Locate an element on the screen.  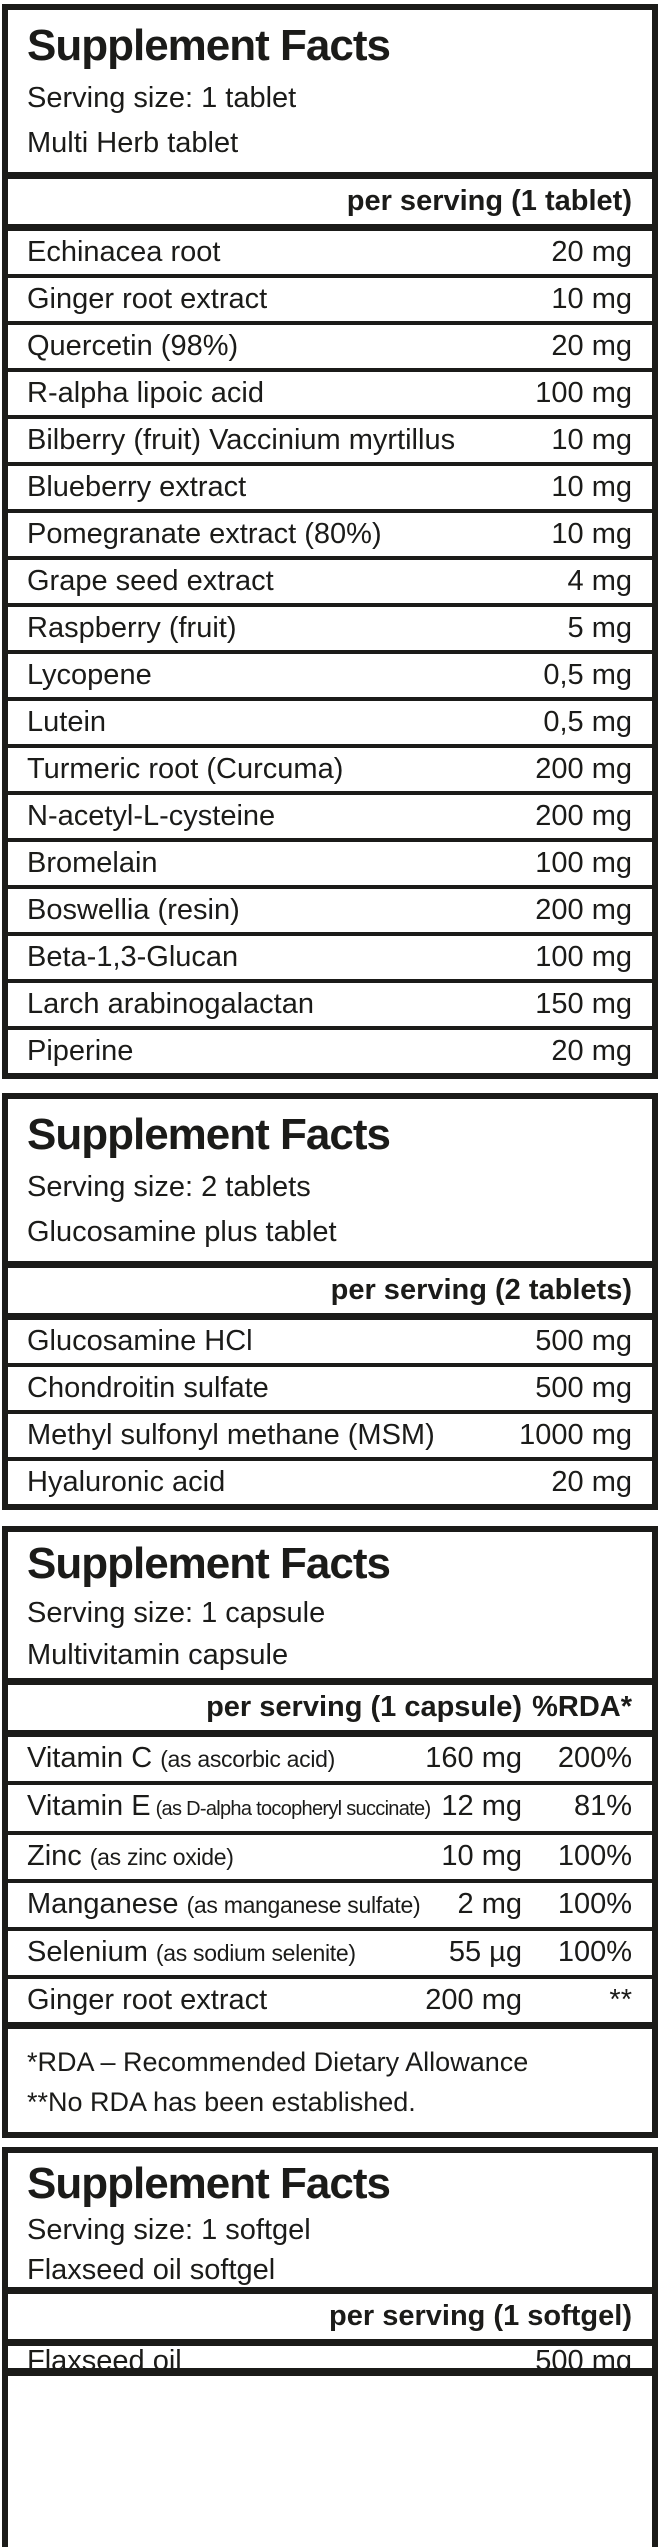
ingredient-row: Flaxseed oil 500 mg is located at coordinates (330, 2361).